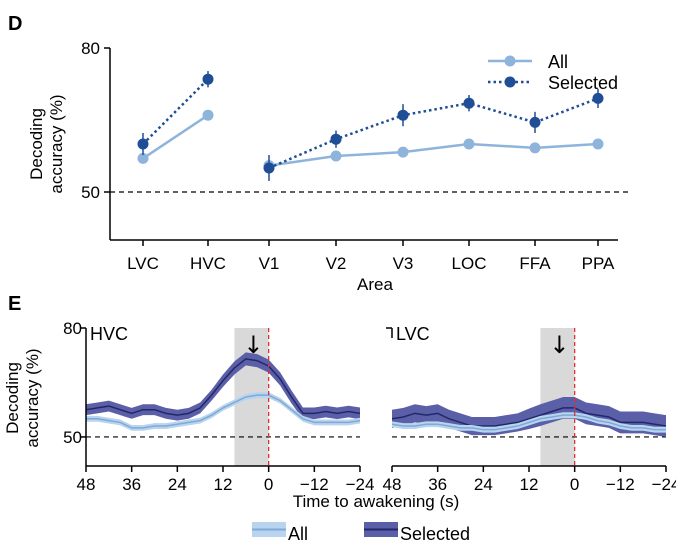 The width and height of the screenshot is (676, 540). I want to click on d-x-tick-label: HVC, so click(208, 263).